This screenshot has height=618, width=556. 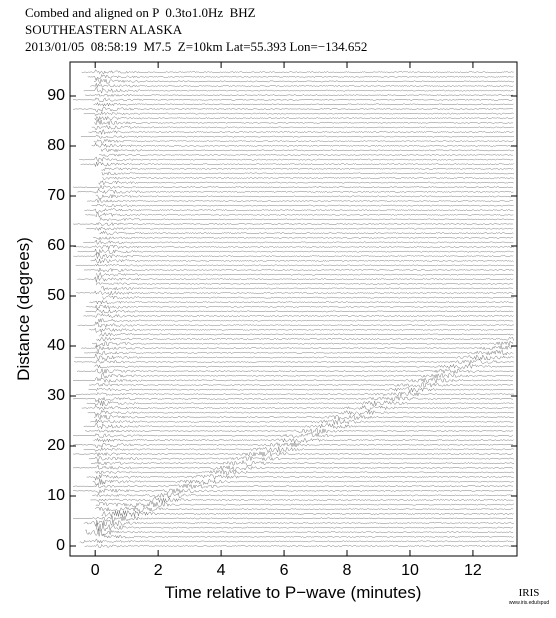 I want to click on y-axis-label: Distance (degrees), so click(x=23, y=309).